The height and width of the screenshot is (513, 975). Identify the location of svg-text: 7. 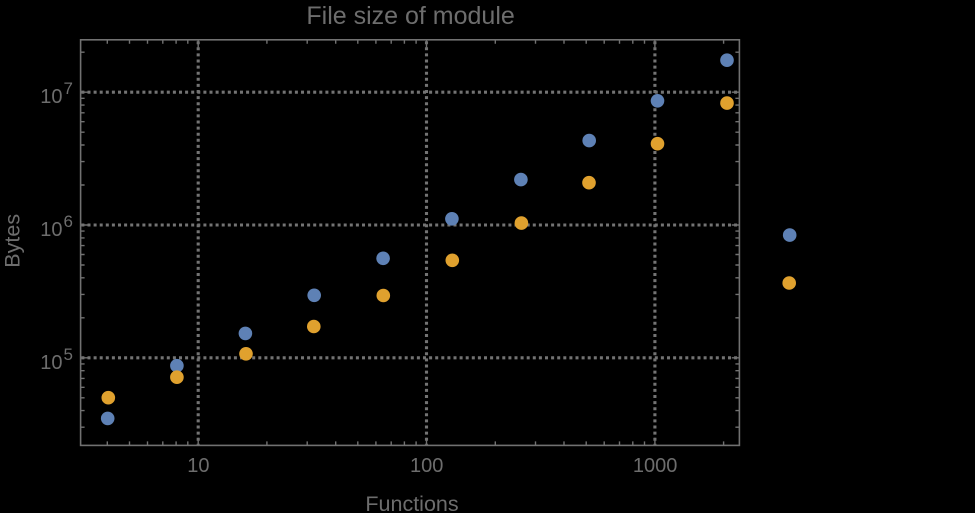
(68, 88).